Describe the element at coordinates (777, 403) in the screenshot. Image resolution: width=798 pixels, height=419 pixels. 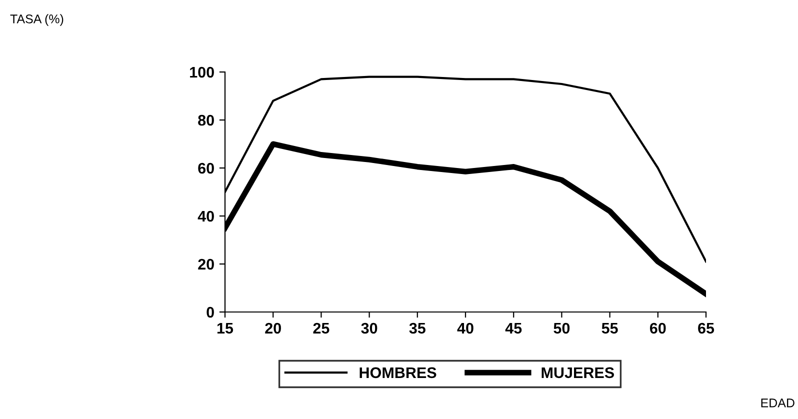
I see `text: EDAD` at that location.